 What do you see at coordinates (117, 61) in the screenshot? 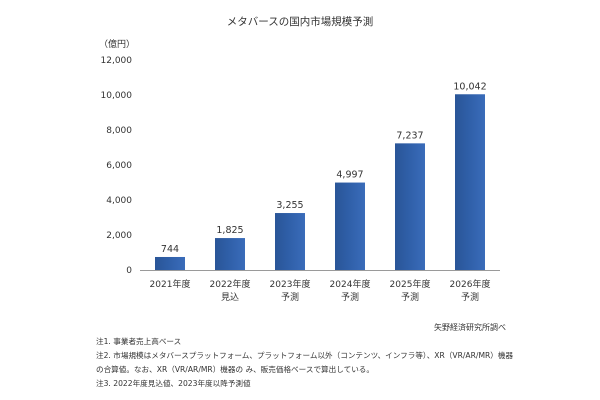
I see `y-tick-label: 12,000` at bounding box center [117, 61].